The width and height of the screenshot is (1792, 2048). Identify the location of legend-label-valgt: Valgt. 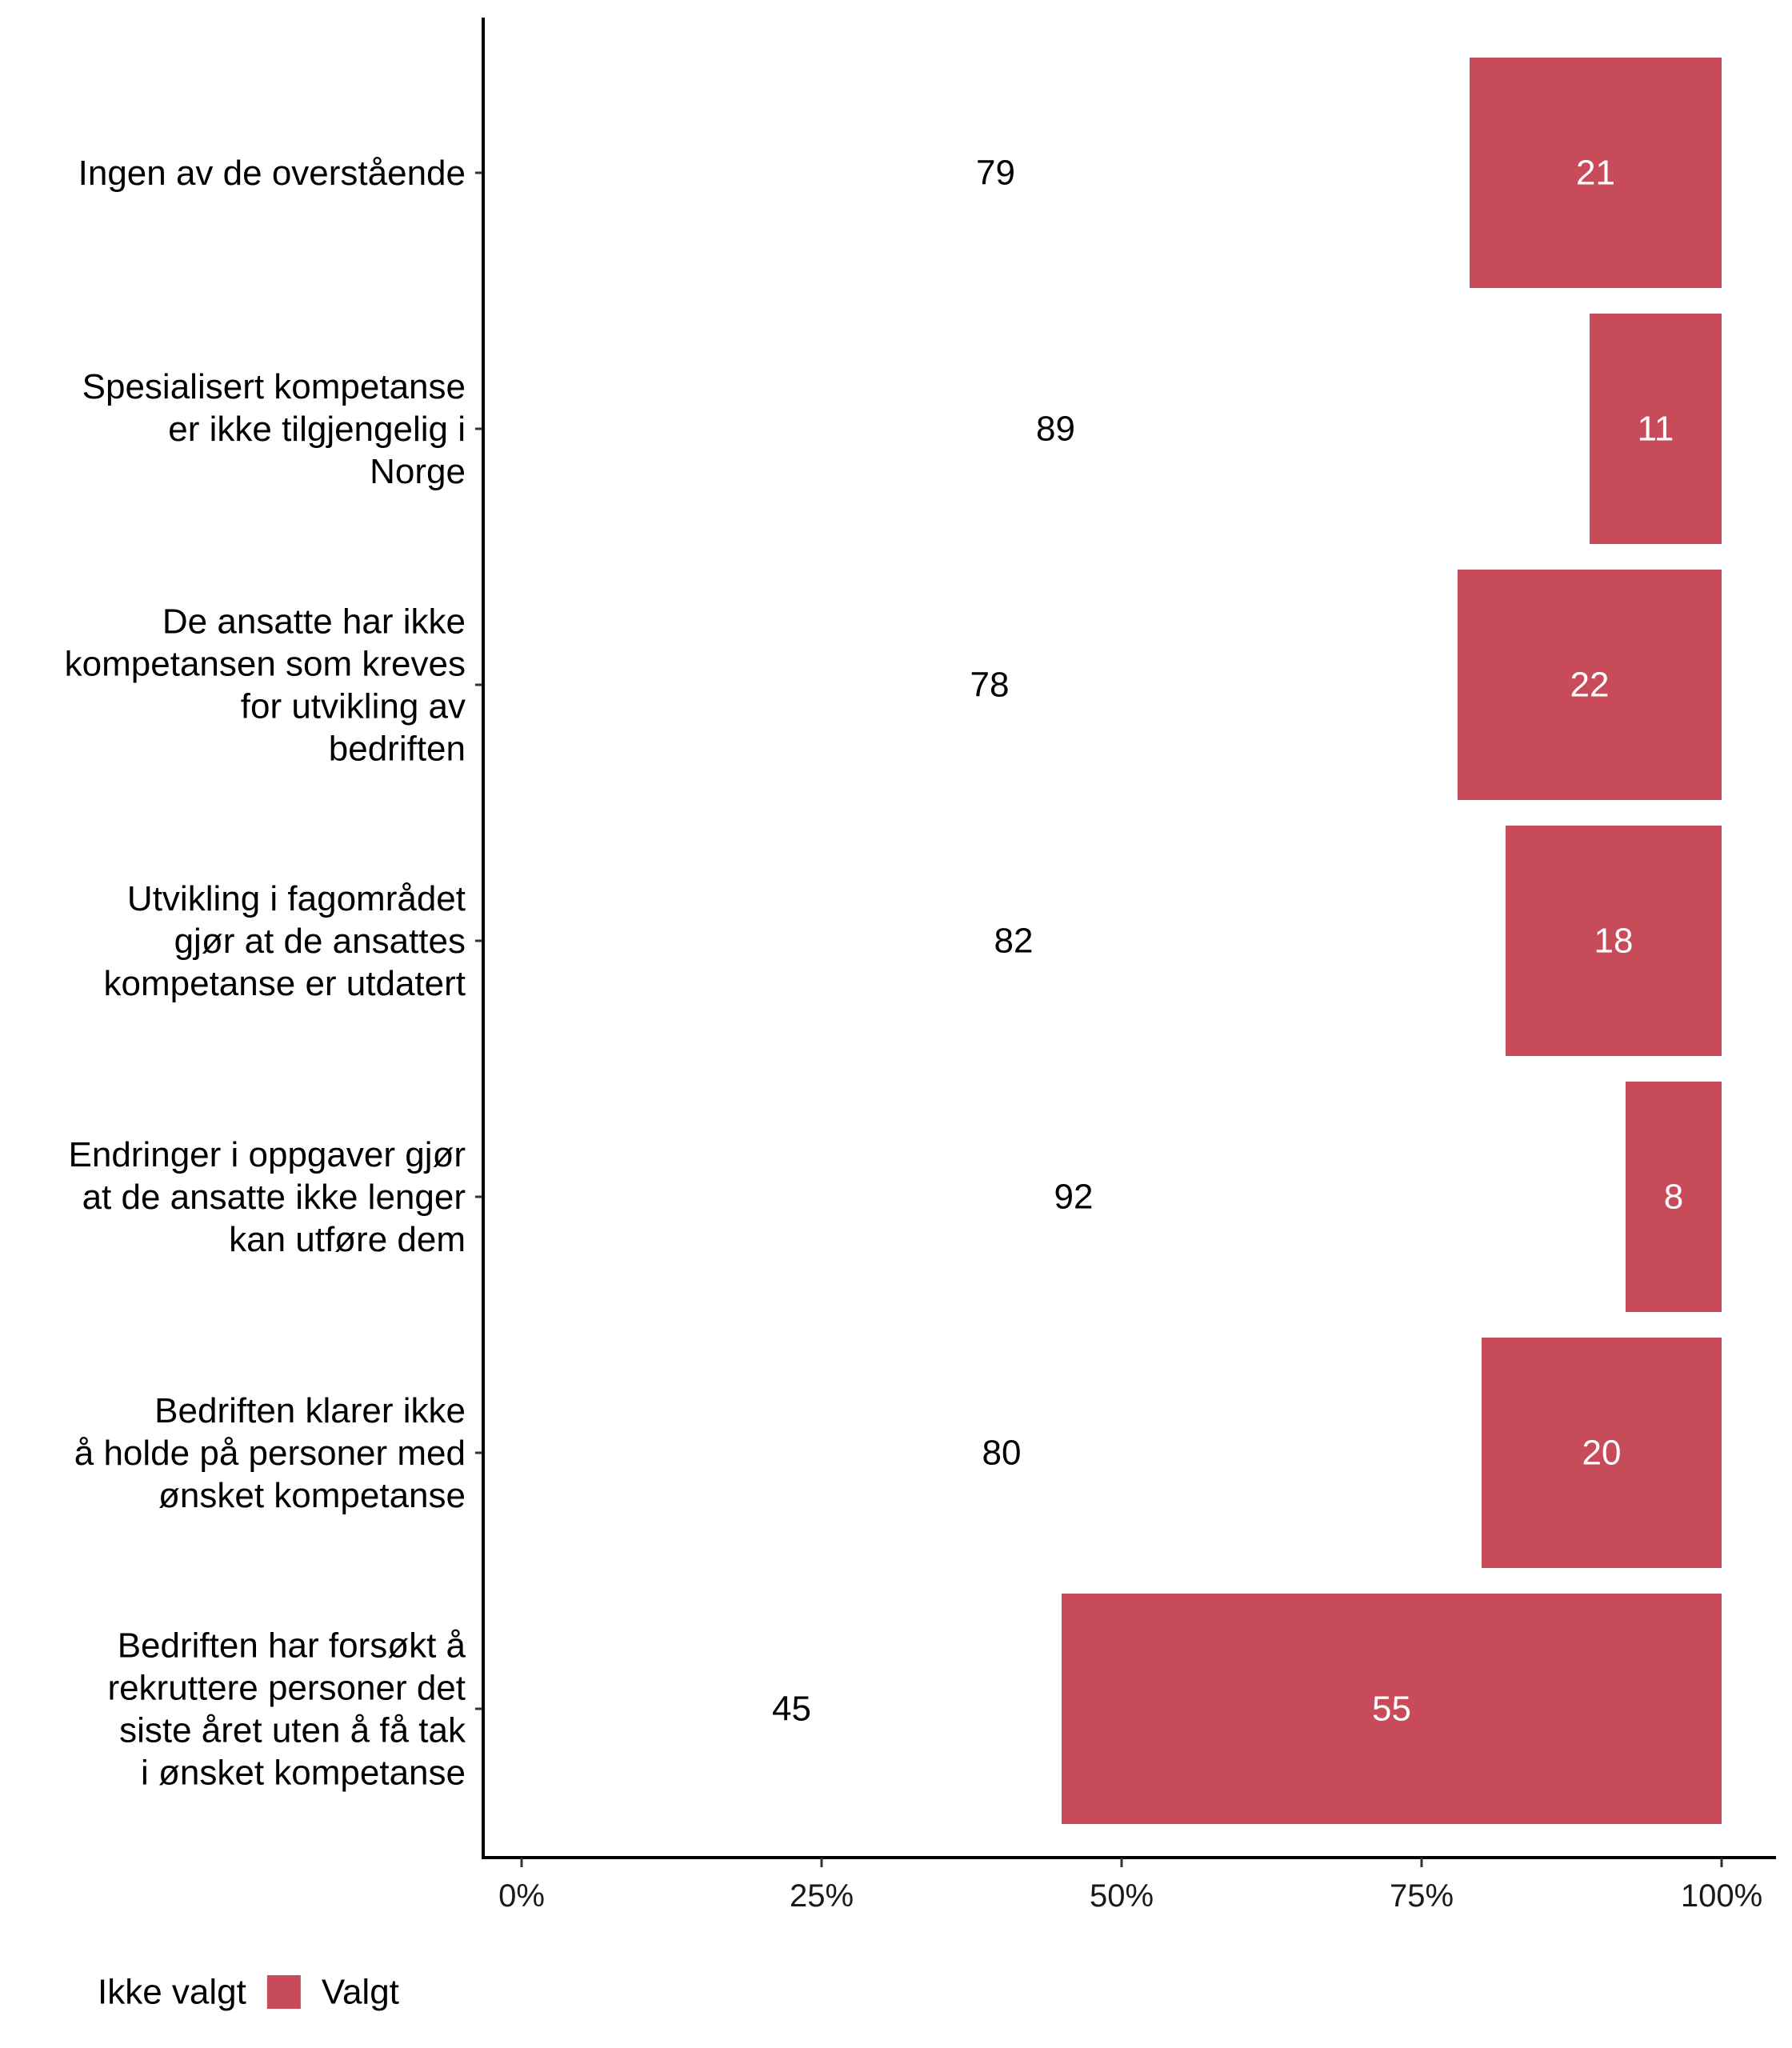
(360, 1992).